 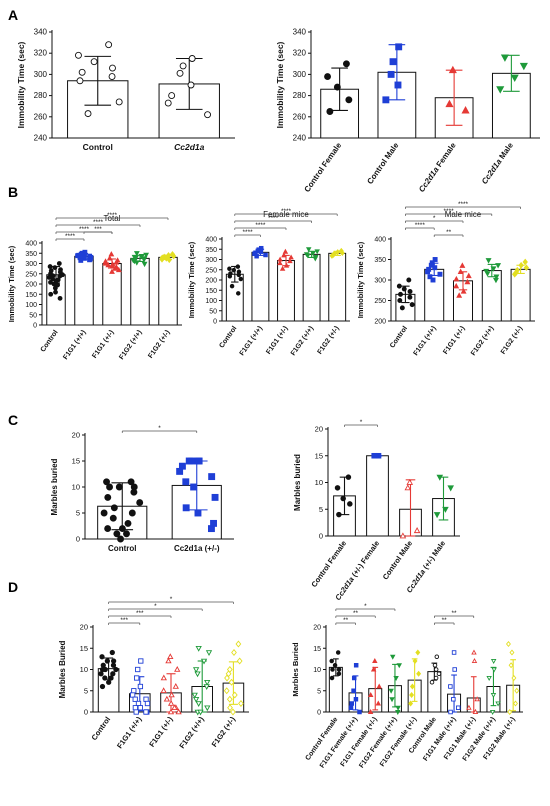 What do you see at coordinates (346, 620) in the screenshot?
I see `significance-label: **` at bounding box center [346, 620].